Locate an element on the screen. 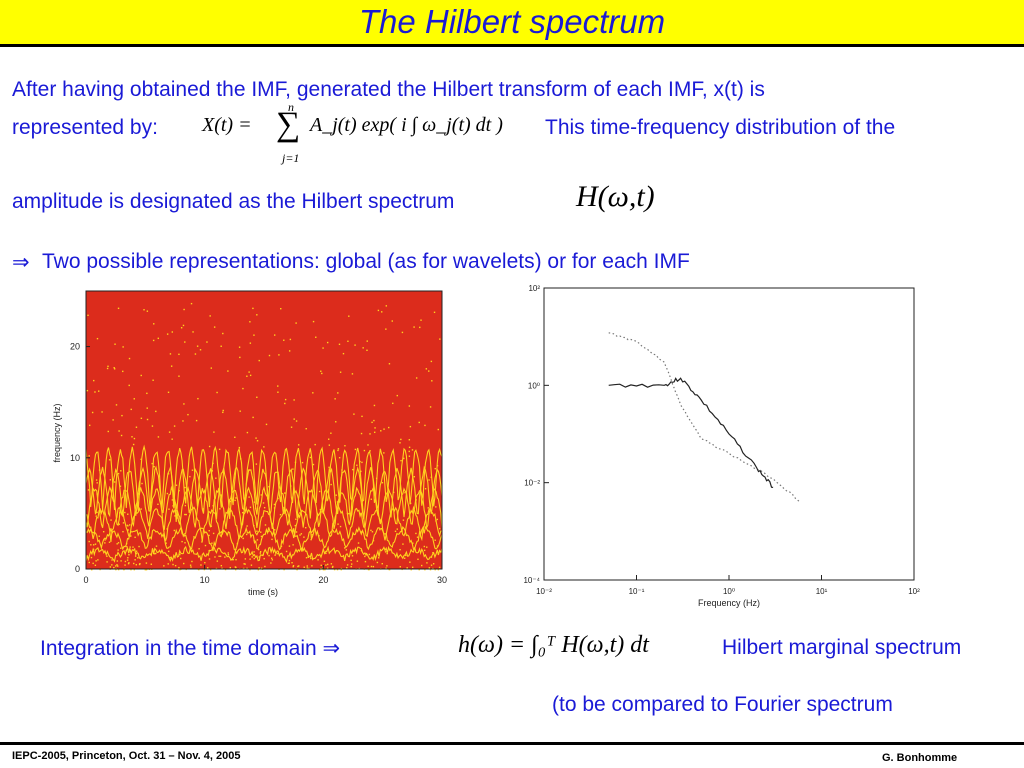 This screenshot has height=768, width=1024. formula-sum-sign: ∑ is located at coordinates (288, 124).